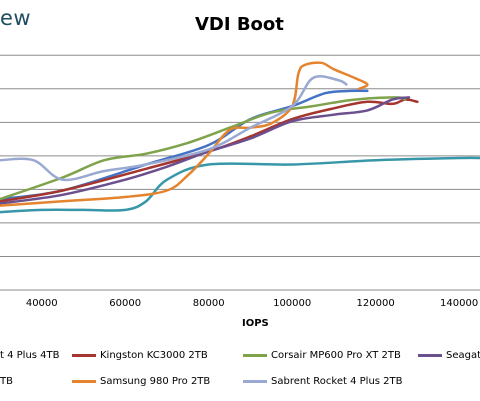  I want to click on legend-item-1: Kingston KC3000 2TB, so click(140, 355).